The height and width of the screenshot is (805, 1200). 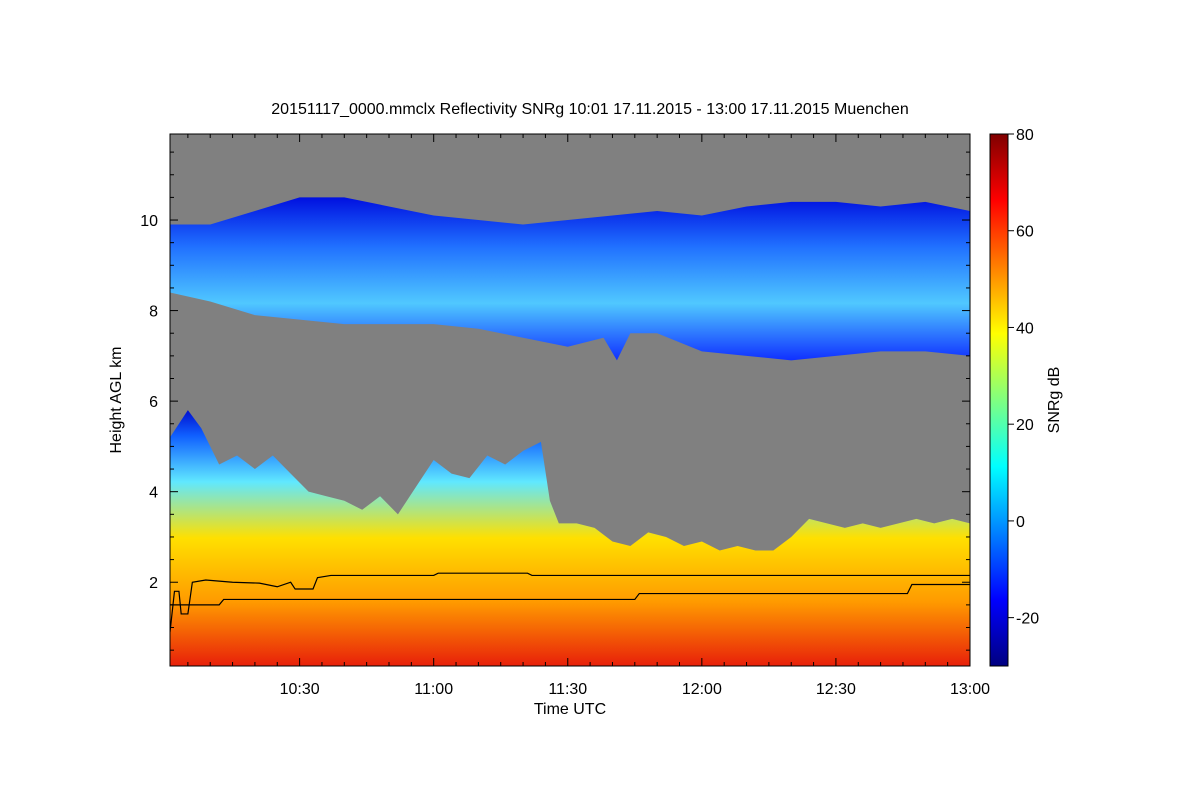 What do you see at coordinates (153, 402) in the screenshot?
I see `y-tick-label: 6` at bounding box center [153, 402].